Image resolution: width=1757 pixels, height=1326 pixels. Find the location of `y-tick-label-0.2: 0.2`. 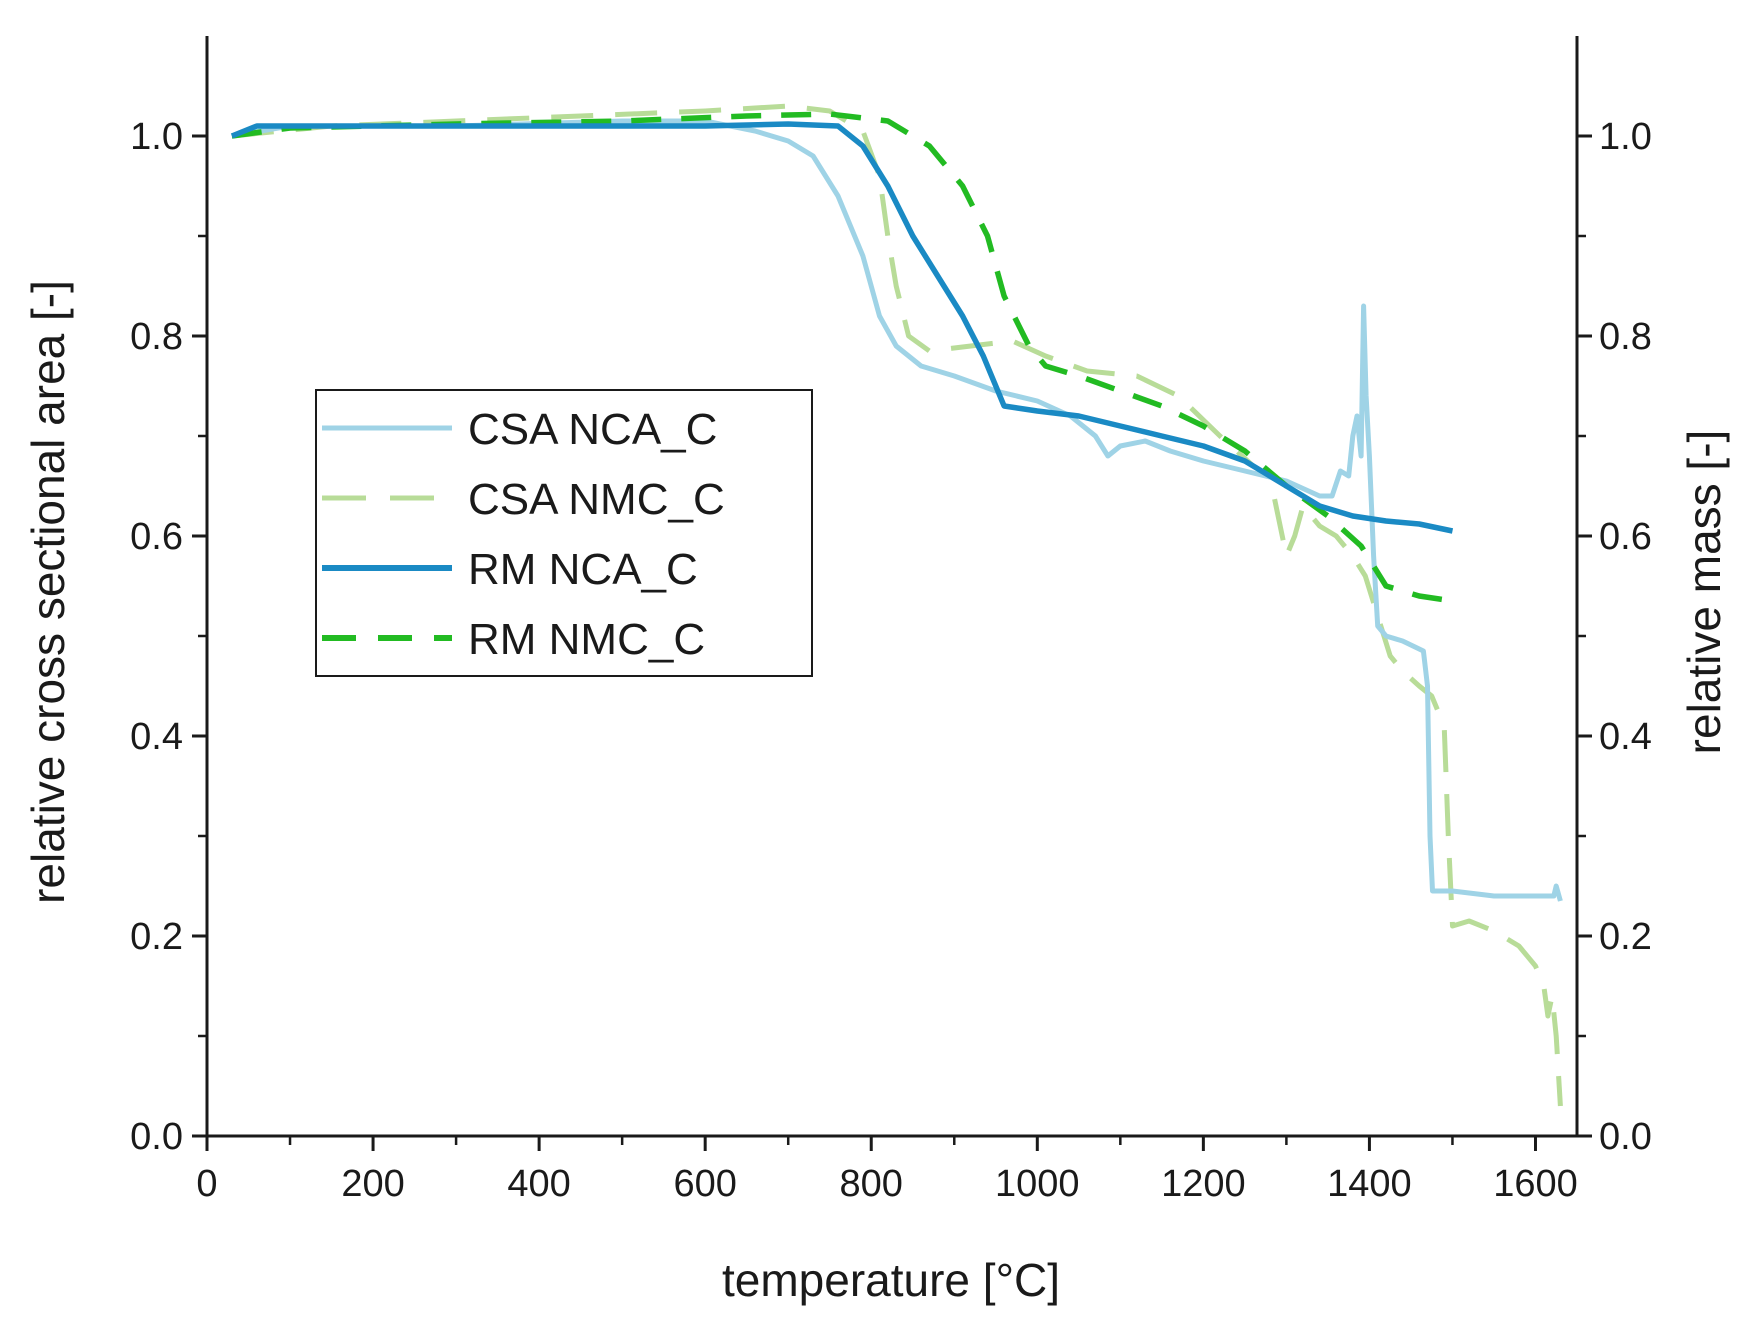

y-tick-label-0.2: 0.2 is located at coordinates (156, 937).